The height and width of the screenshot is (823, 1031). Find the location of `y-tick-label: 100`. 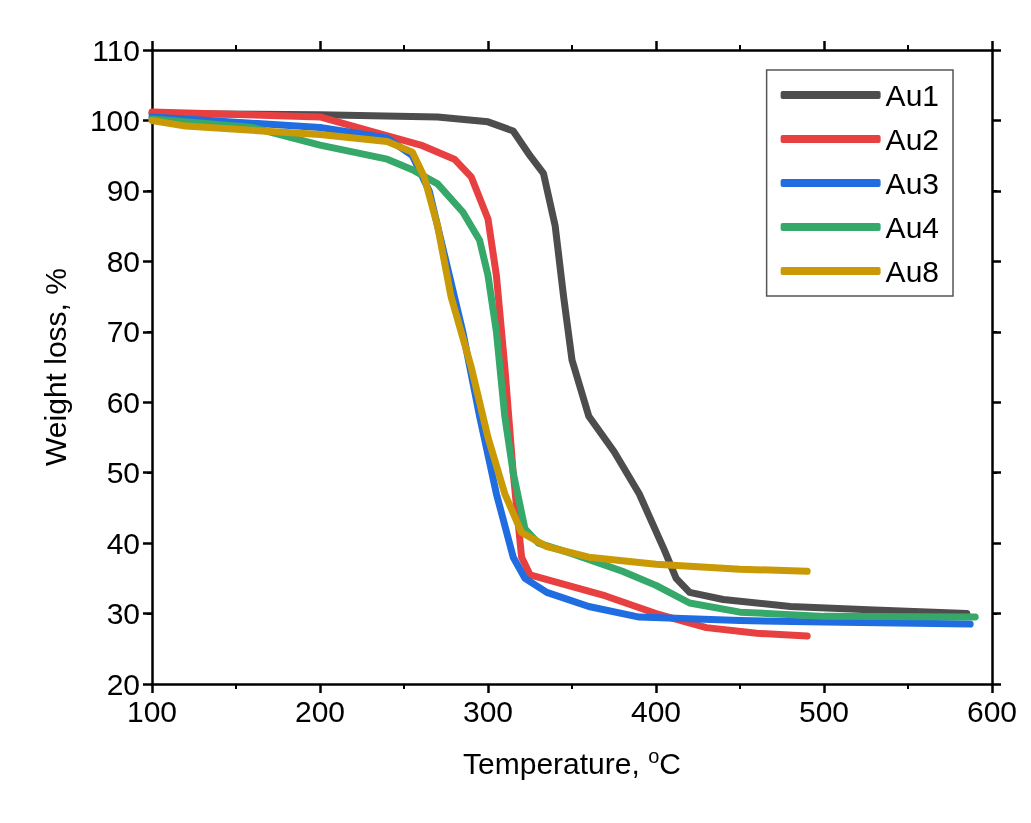

y-tick-label: 100 is located at coordinates (114, 120).